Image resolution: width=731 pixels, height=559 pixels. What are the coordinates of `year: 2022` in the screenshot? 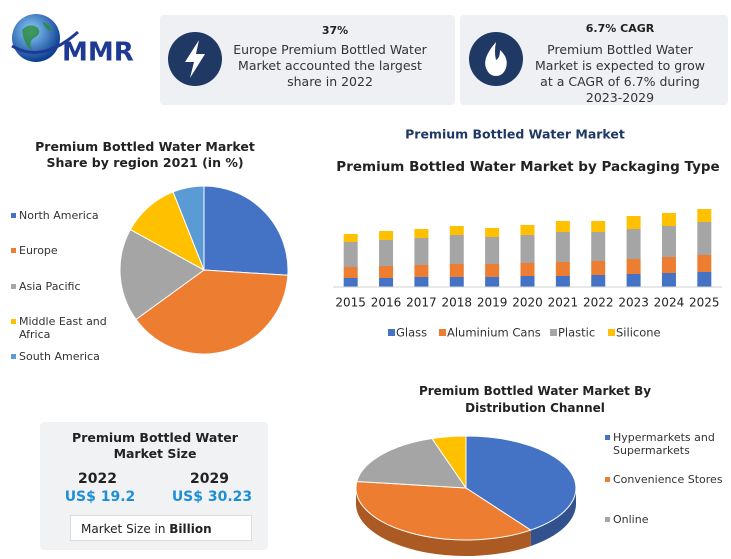 It's located at (97, 479).